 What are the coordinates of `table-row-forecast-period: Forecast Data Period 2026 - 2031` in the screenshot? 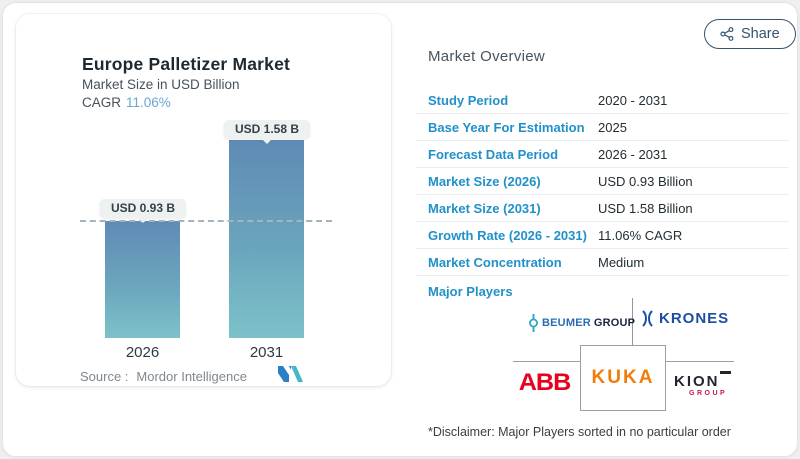 It's located at (602, 154).